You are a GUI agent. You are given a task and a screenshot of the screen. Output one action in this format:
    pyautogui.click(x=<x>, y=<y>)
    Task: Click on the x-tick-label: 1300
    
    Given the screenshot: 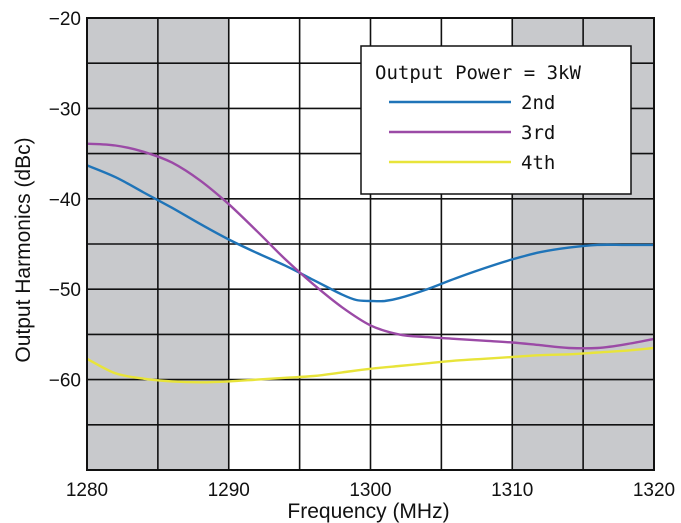 What is the action you would take?
    pyautogui.click(x=370, y=490)
    